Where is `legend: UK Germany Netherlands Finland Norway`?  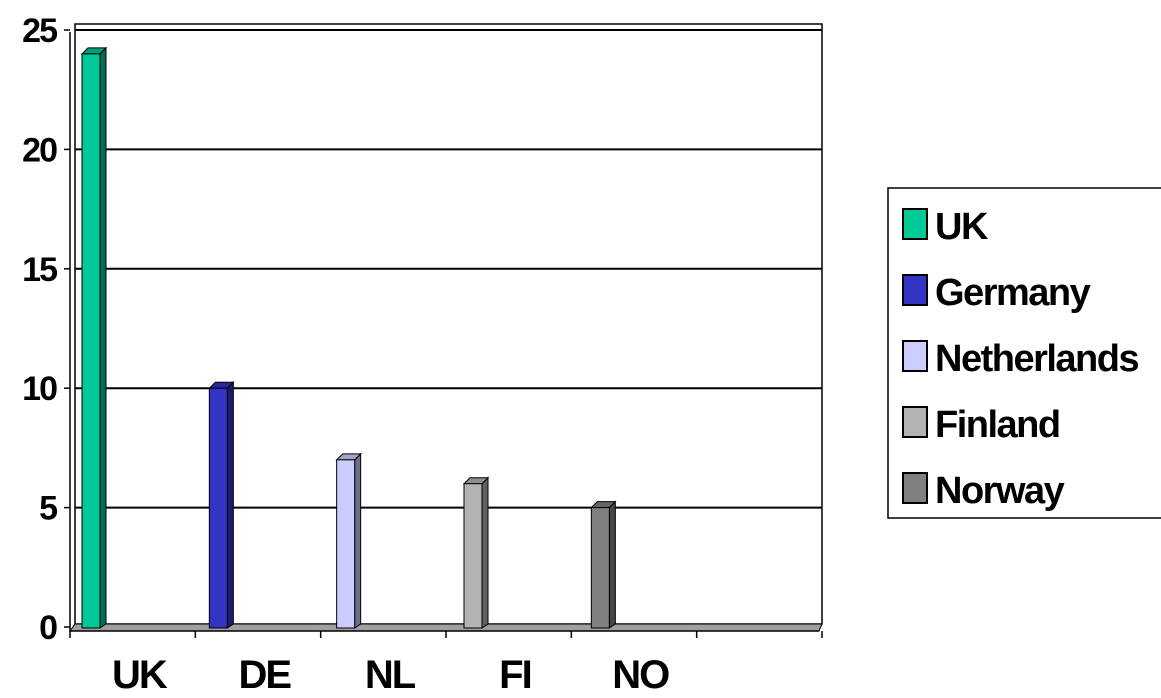 legend: UK Germany Netherlands Finland Norway is located at coordinates (1024, 353).